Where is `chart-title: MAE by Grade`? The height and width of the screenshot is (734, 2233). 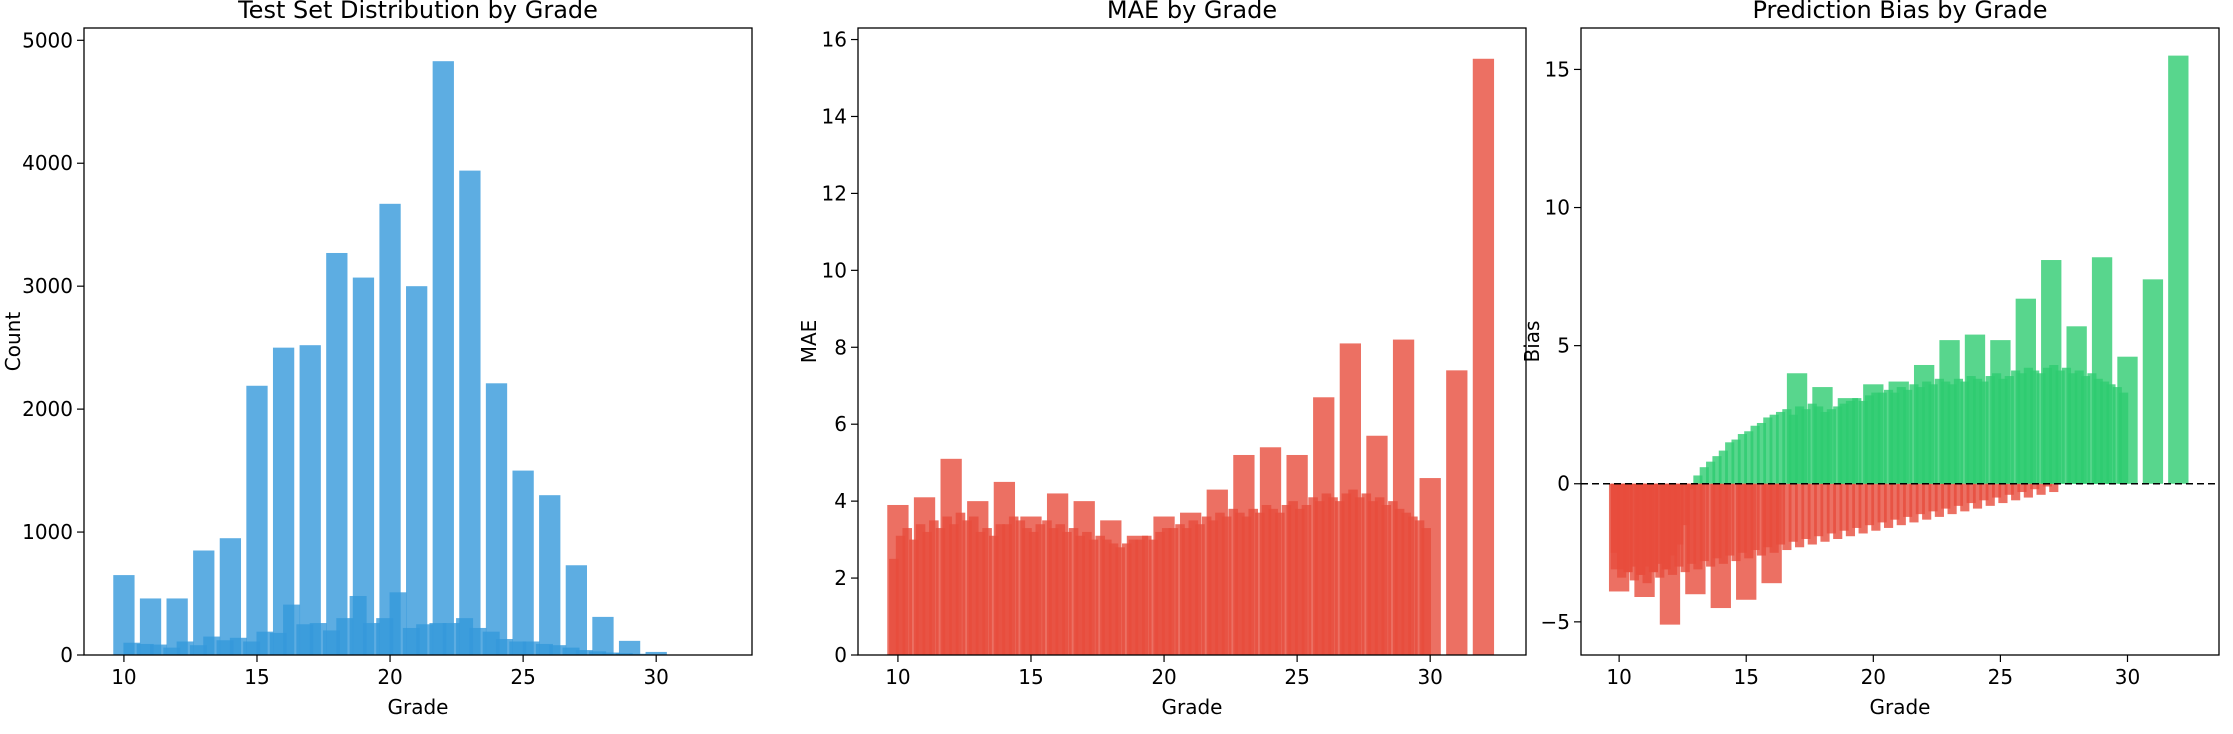
chart-title: MAE by Grade is located at coordinates (1192, 12).